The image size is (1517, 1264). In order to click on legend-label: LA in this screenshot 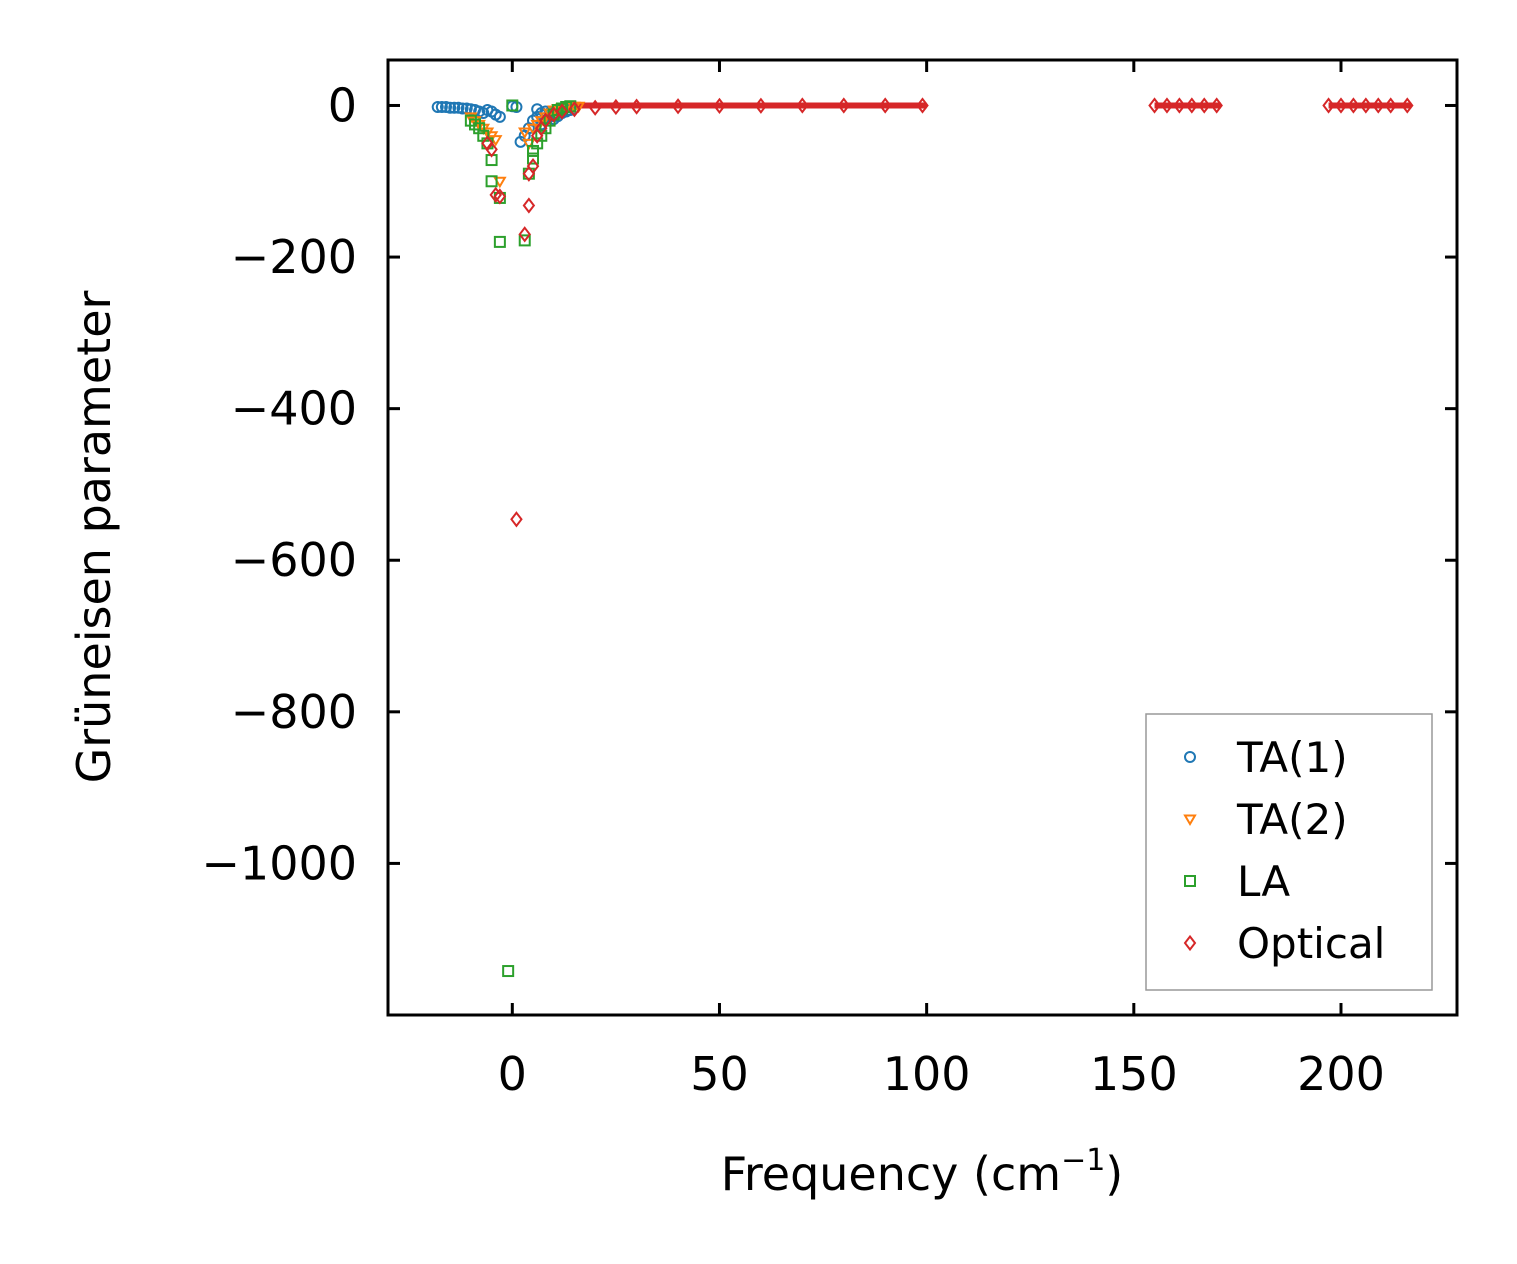, I will do `click(1263, 881)`.